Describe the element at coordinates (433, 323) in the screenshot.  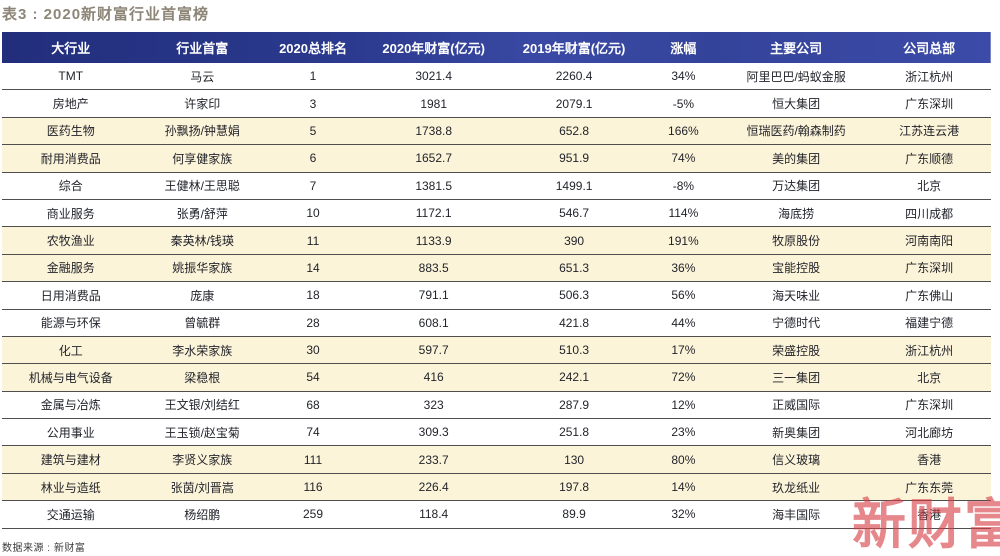
I see `cell-wealth-2020: 608.1` at that location.